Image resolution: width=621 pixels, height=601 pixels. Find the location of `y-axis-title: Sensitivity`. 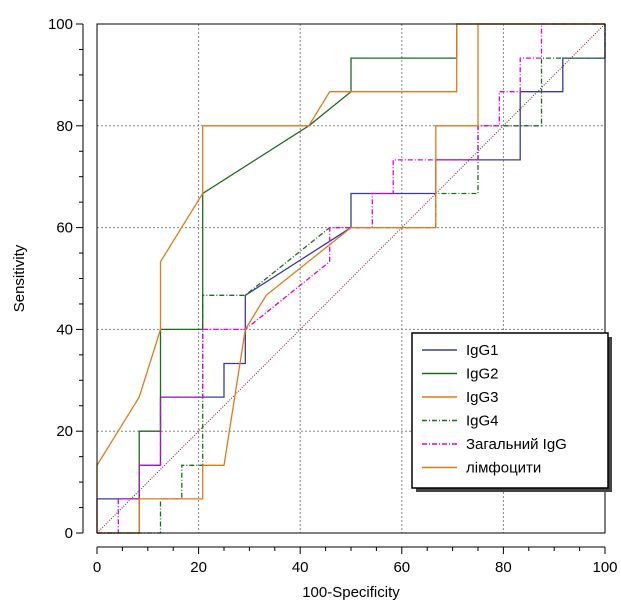

y-axis-title: Sensitivity is located at coordinates (19, 278).